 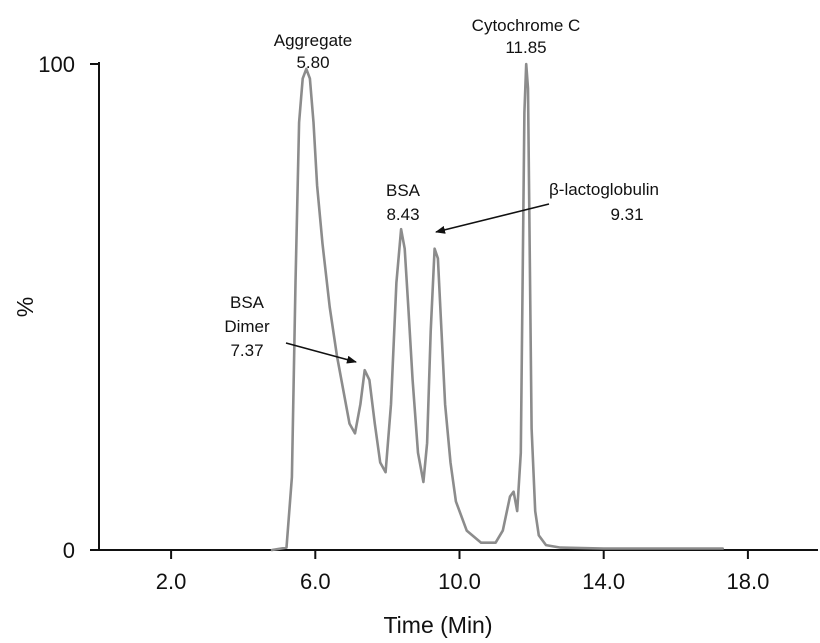 What do you see at coordinates (313, 51) in the screenshot?
I see `annotation-aggregate: Aggregate 5.80` at bounding box center [313, 51].